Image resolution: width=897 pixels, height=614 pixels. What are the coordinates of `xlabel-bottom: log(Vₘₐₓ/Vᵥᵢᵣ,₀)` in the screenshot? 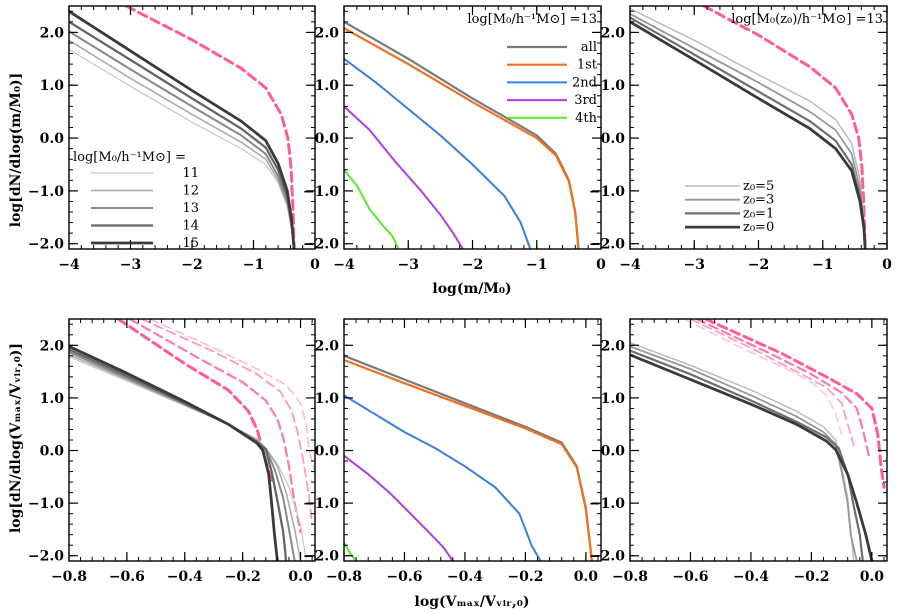 It's located at (472, 602).